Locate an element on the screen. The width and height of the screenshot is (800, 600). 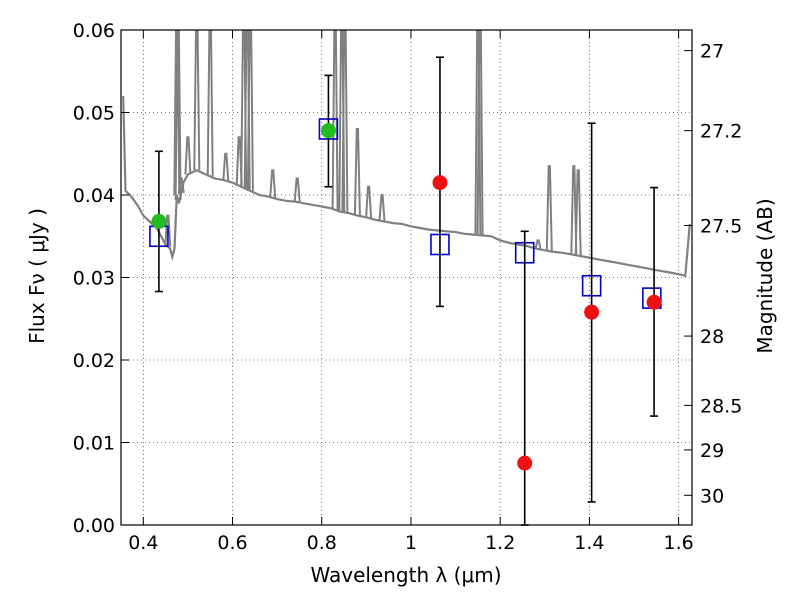
y-tick-label: 0.06 is located at coordinates (94, 31).